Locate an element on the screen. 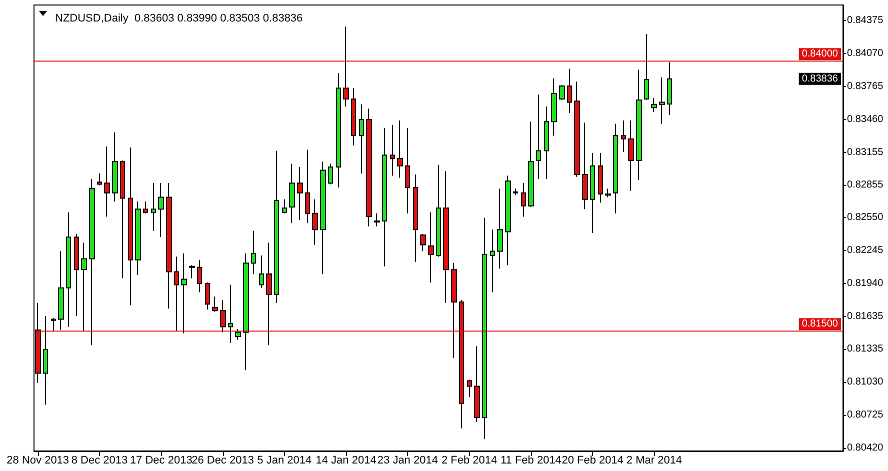 The height and width of the screenshot is (471, 888). y-tick-label: 0.83155 is located at coordinates (865, 152).